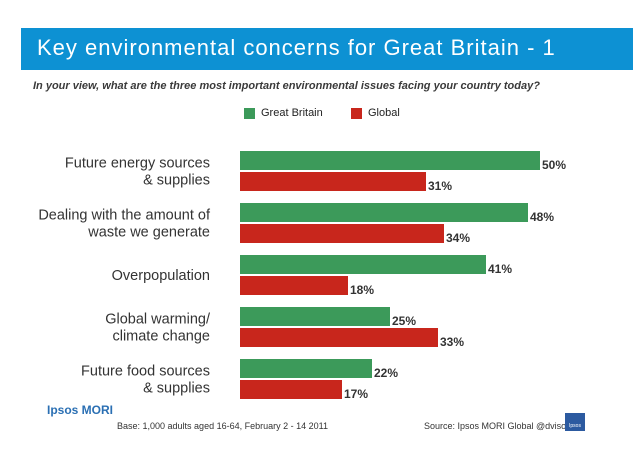  What do you see at coordinates (161, 276) in the screenshot?
I see `category-label: Overpopulation` at bounding box center [161, 276].